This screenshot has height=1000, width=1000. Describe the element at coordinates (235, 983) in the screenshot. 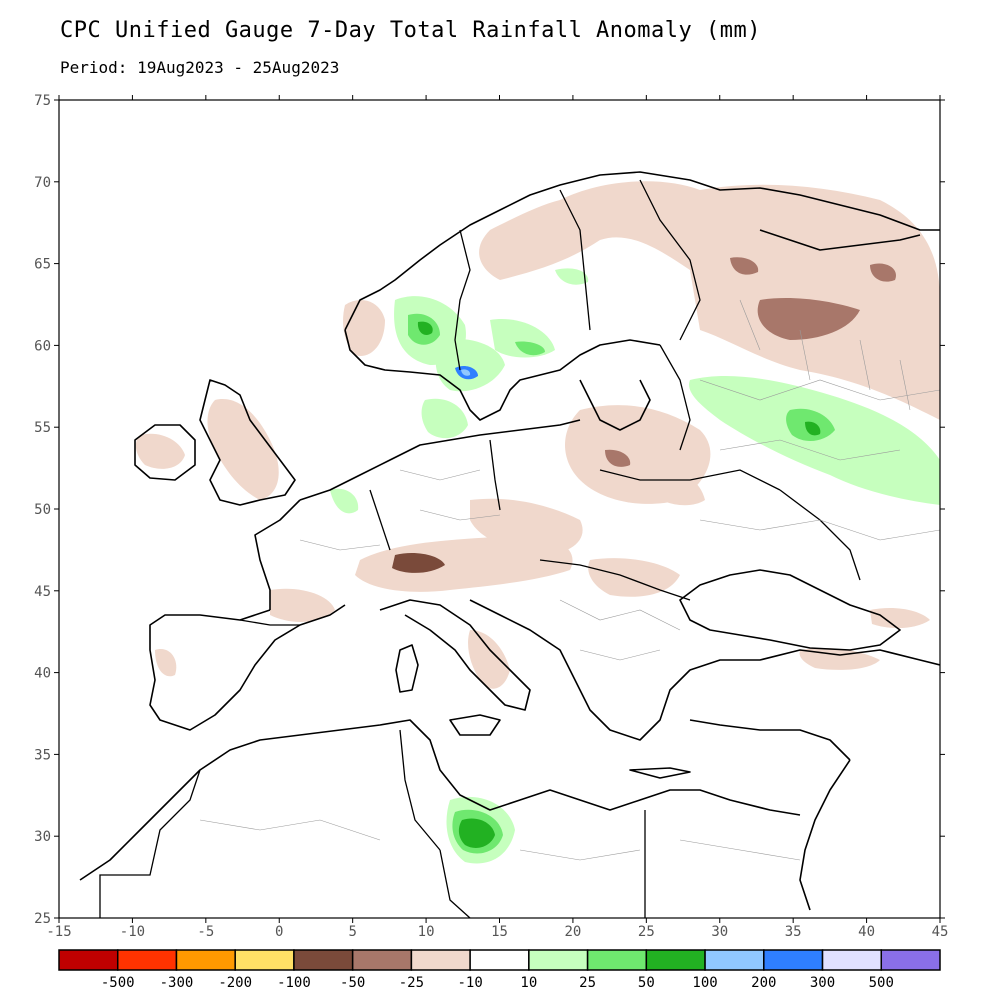

I see `colorbar-label: -200` at that location.